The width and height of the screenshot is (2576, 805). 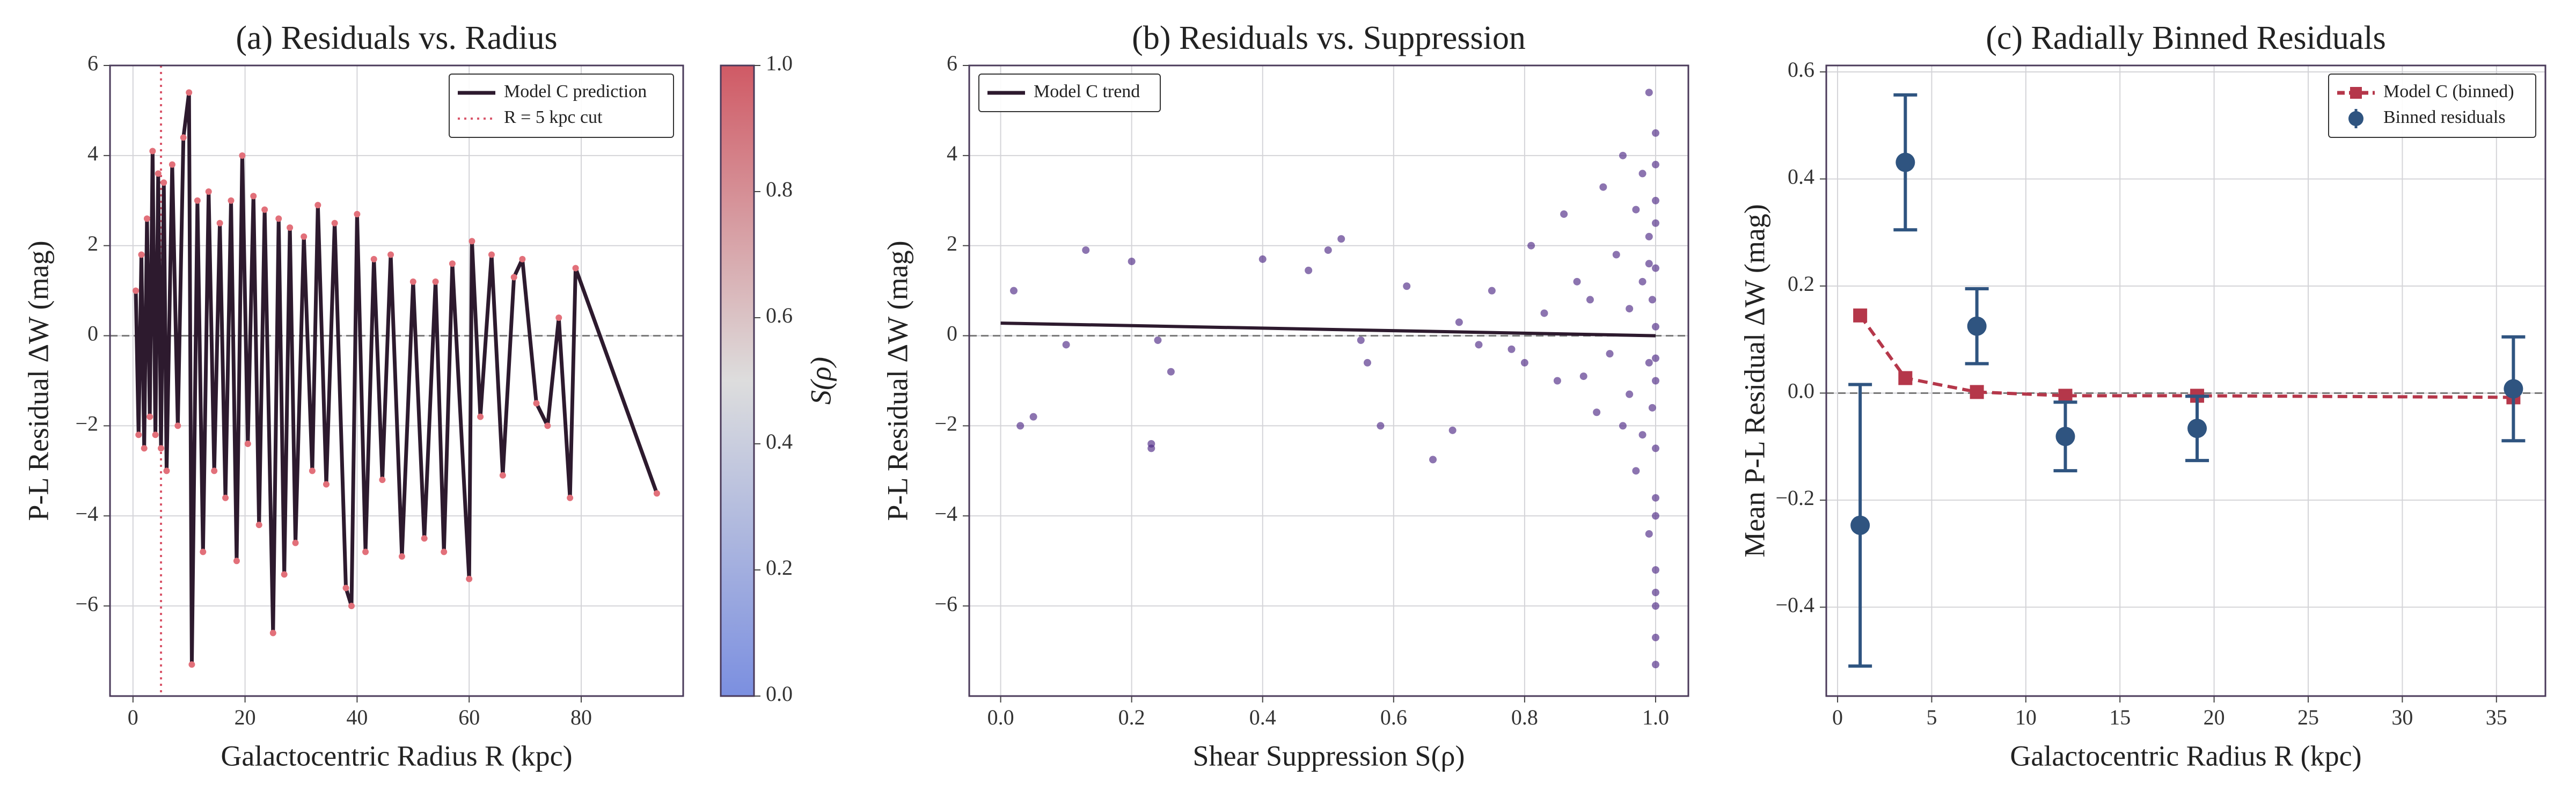 I want to click on series-line, so click(x=1328, y=329).